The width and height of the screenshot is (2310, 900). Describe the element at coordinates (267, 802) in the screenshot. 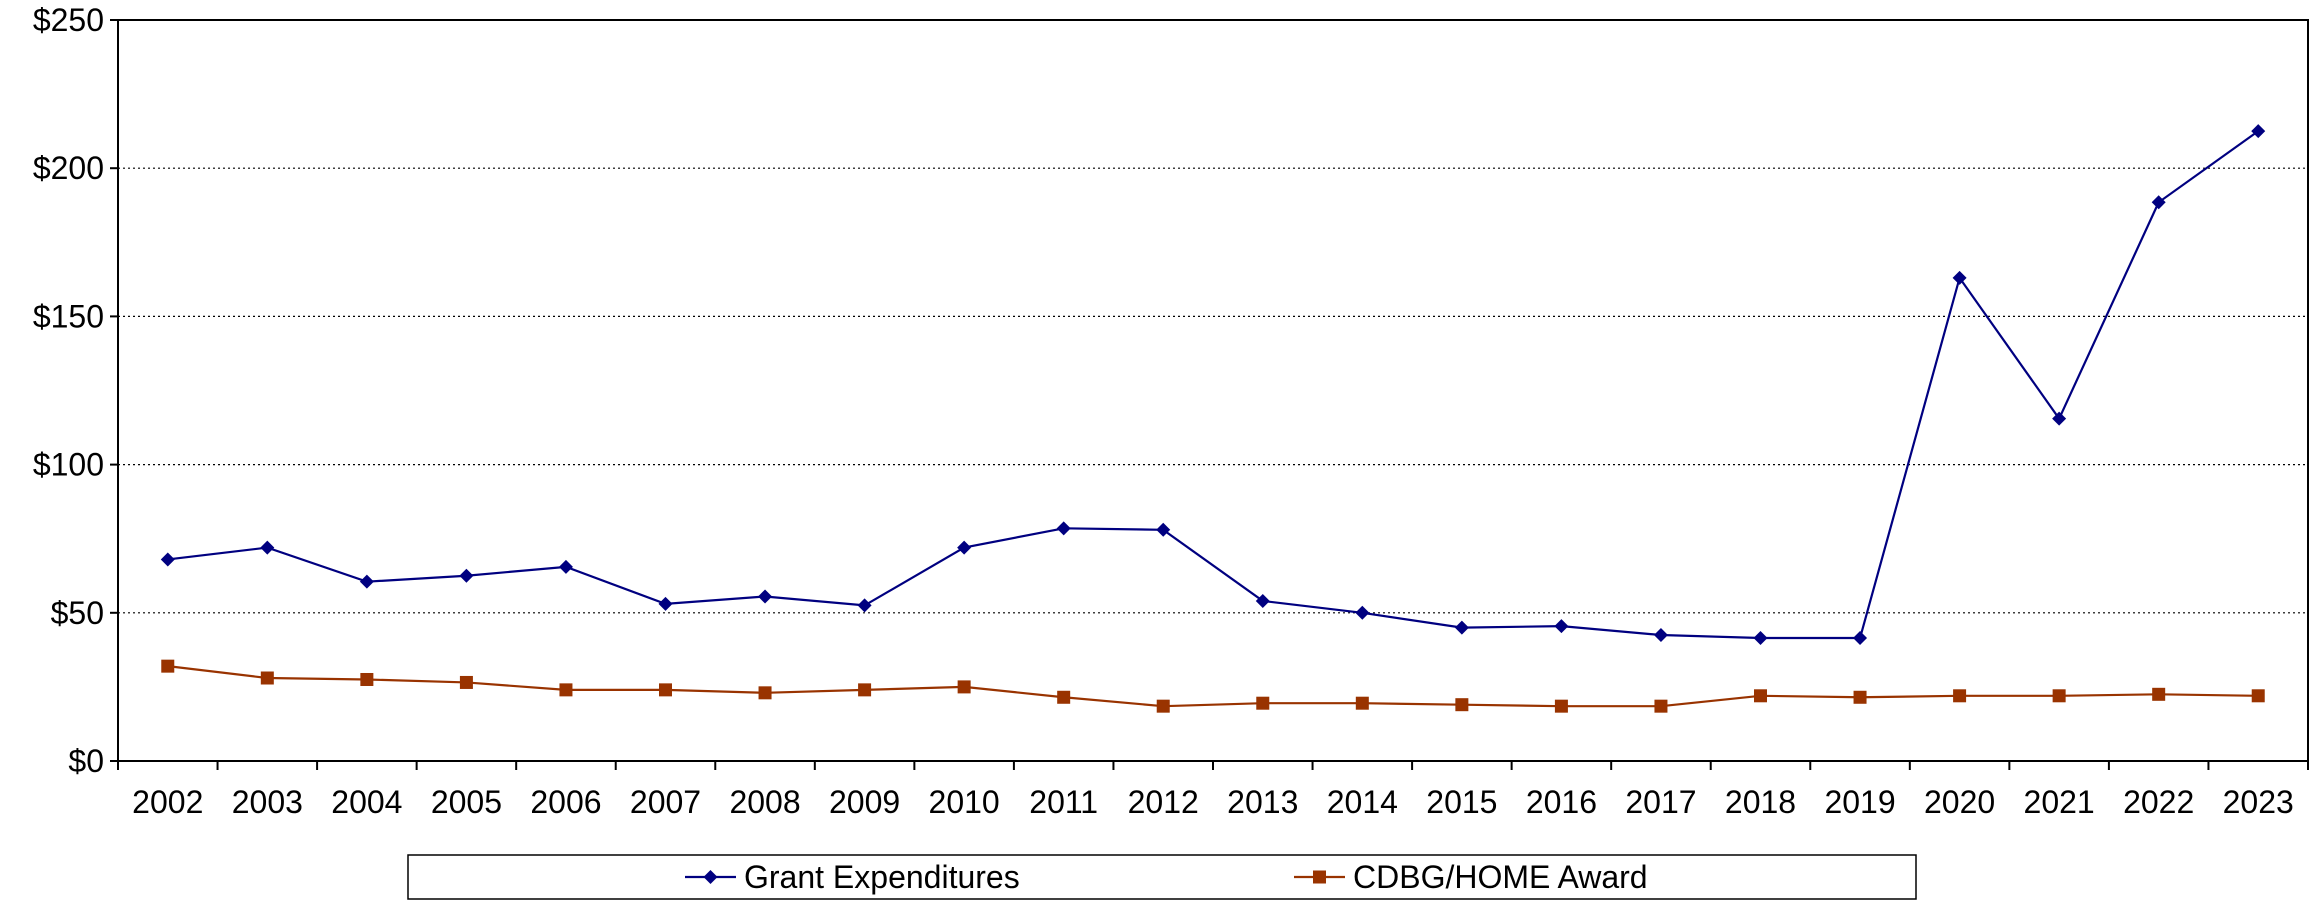

I see `x-tick-label: 2003` at that location.